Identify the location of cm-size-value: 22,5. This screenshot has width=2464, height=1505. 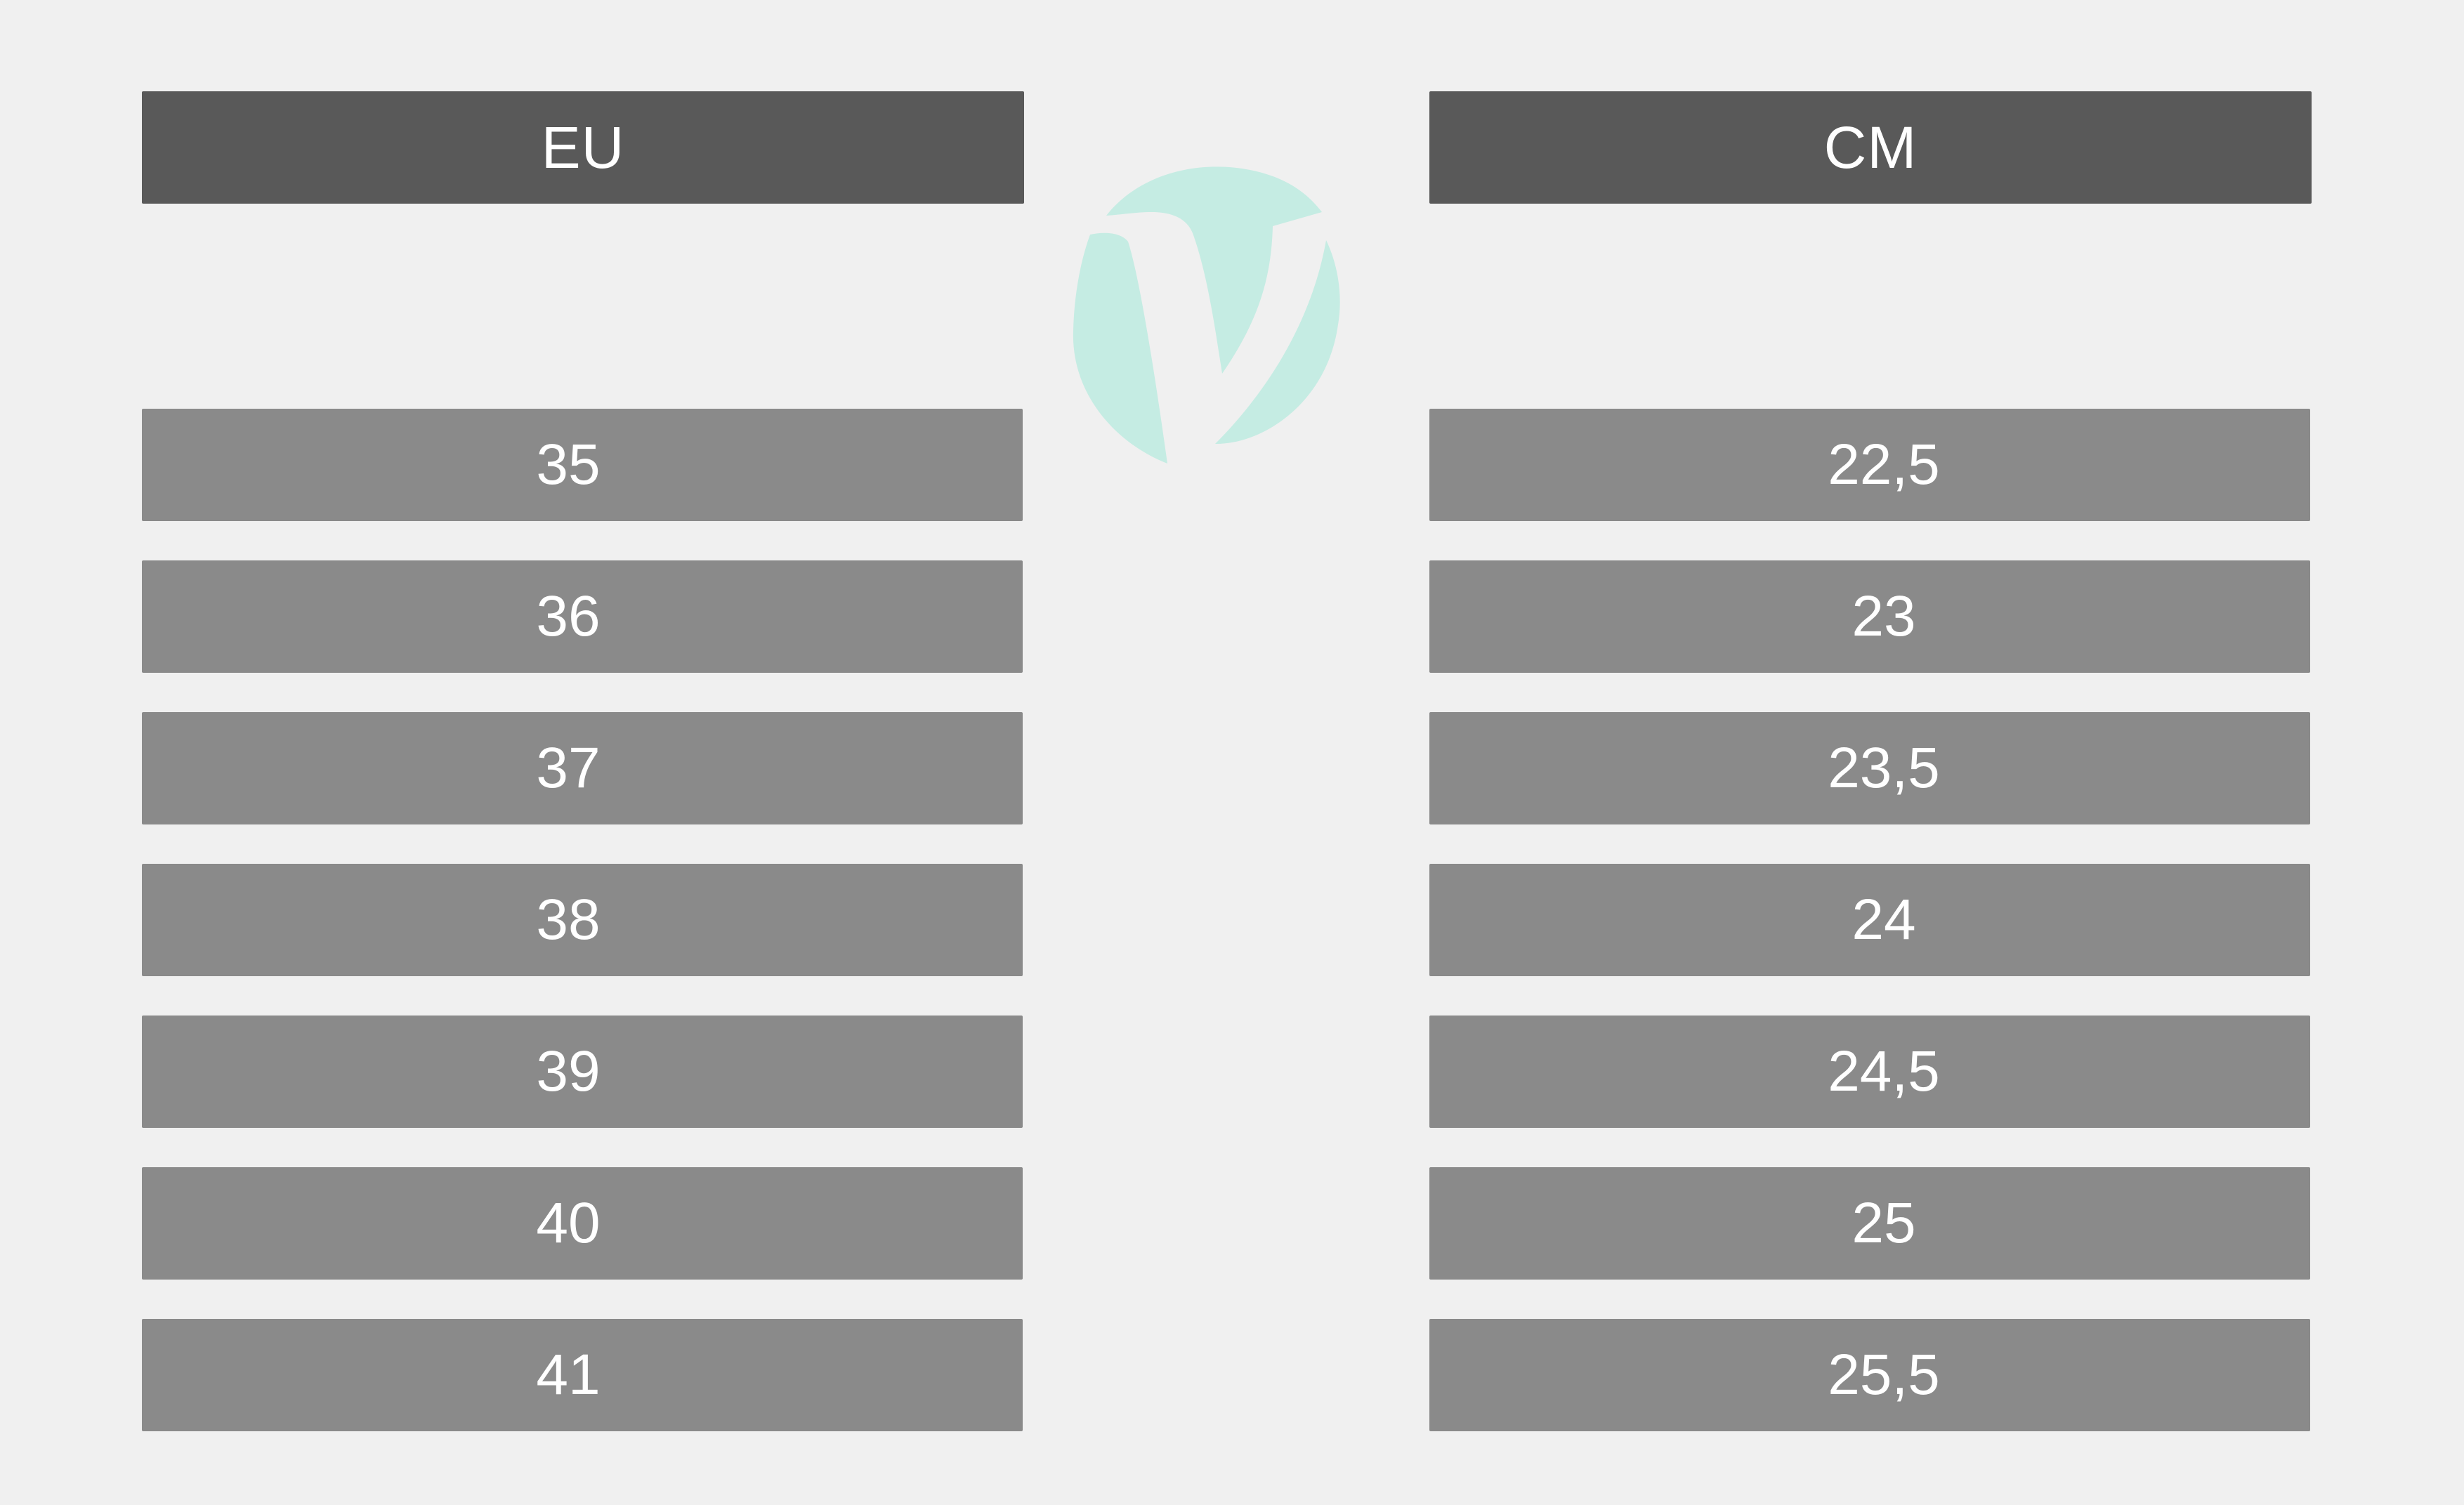
(1884, 465).